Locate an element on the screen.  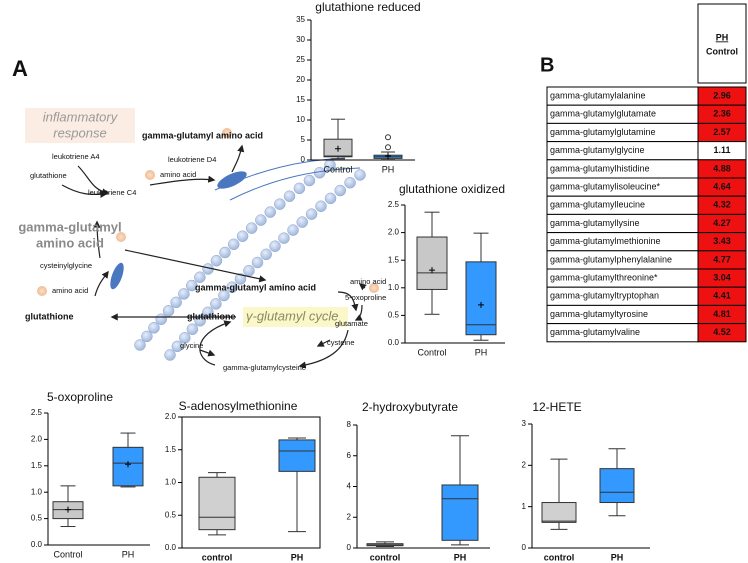
row-value: 4.41 is located at coordinates (722, 296).